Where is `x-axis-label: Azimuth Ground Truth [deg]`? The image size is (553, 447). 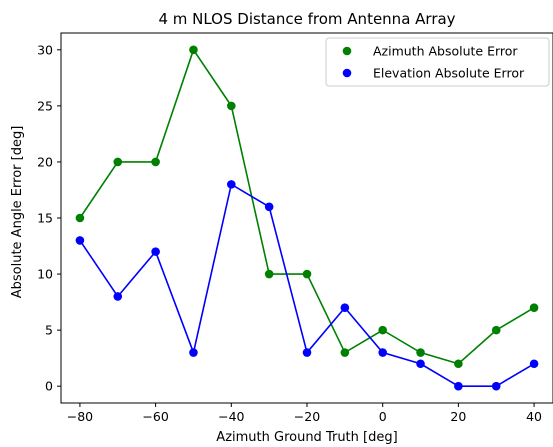
x-axis-label: Azimuth Ground Truth [deg] is located at coordinates (306, 437).